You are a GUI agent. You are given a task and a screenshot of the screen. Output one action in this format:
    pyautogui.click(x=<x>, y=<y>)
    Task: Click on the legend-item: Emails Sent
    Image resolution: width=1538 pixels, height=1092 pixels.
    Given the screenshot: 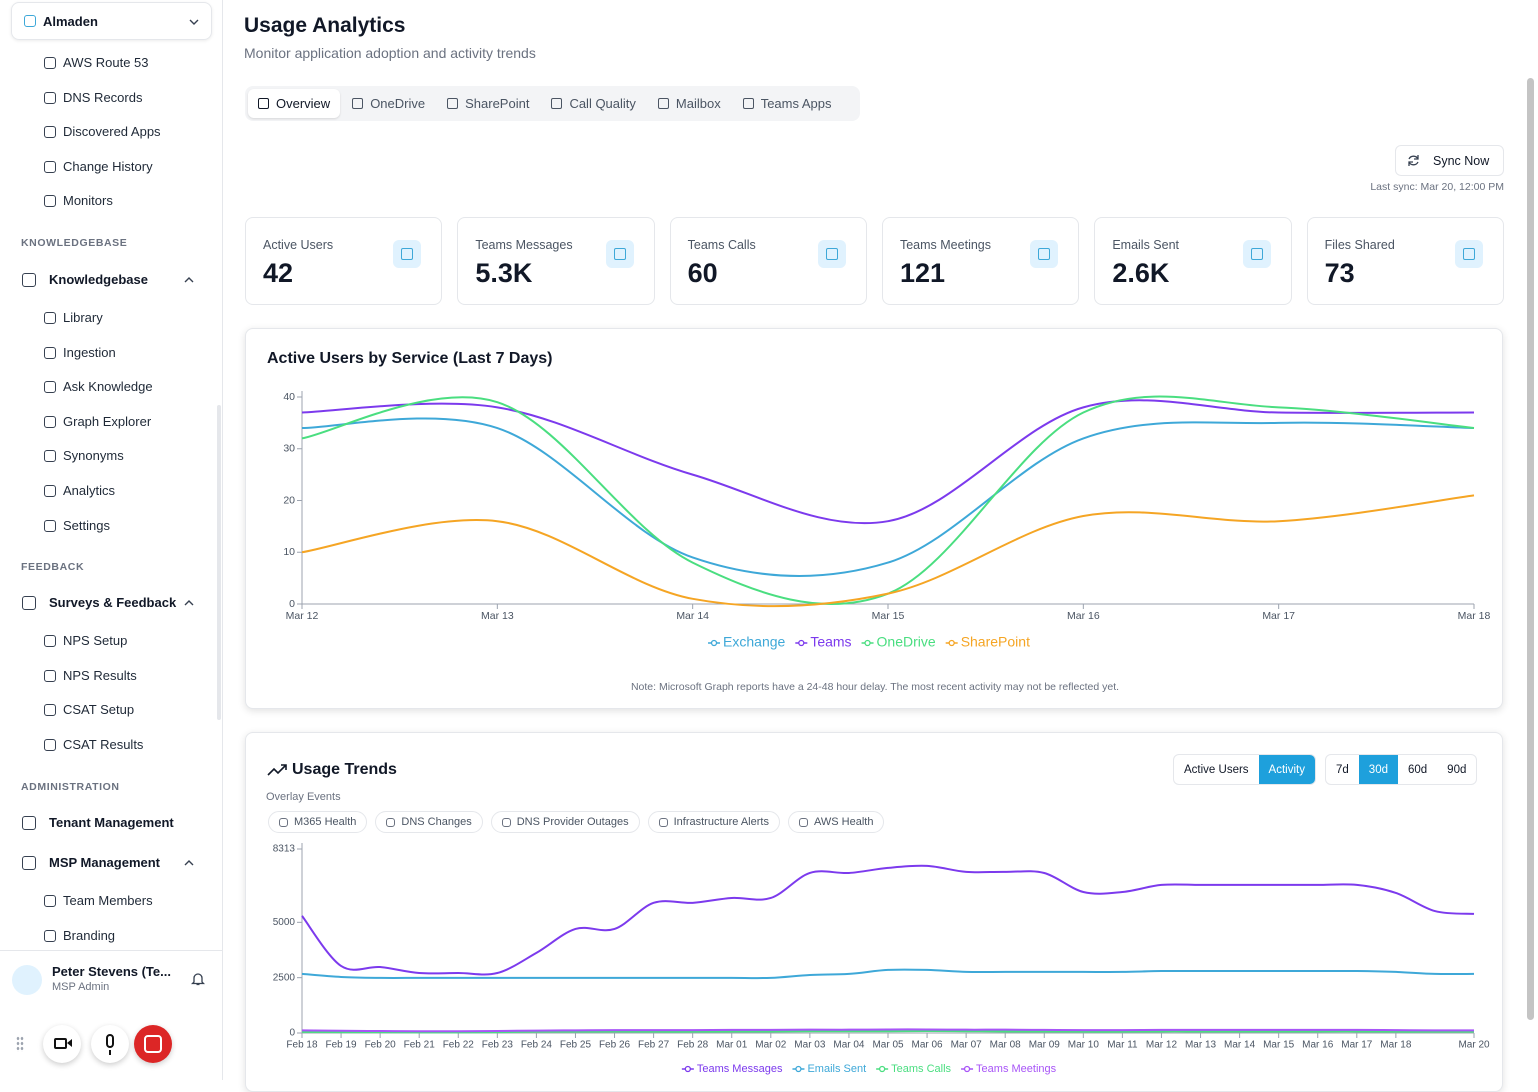 What is the action you would take?
    pyautogui.click(x=829, y=1069)
    